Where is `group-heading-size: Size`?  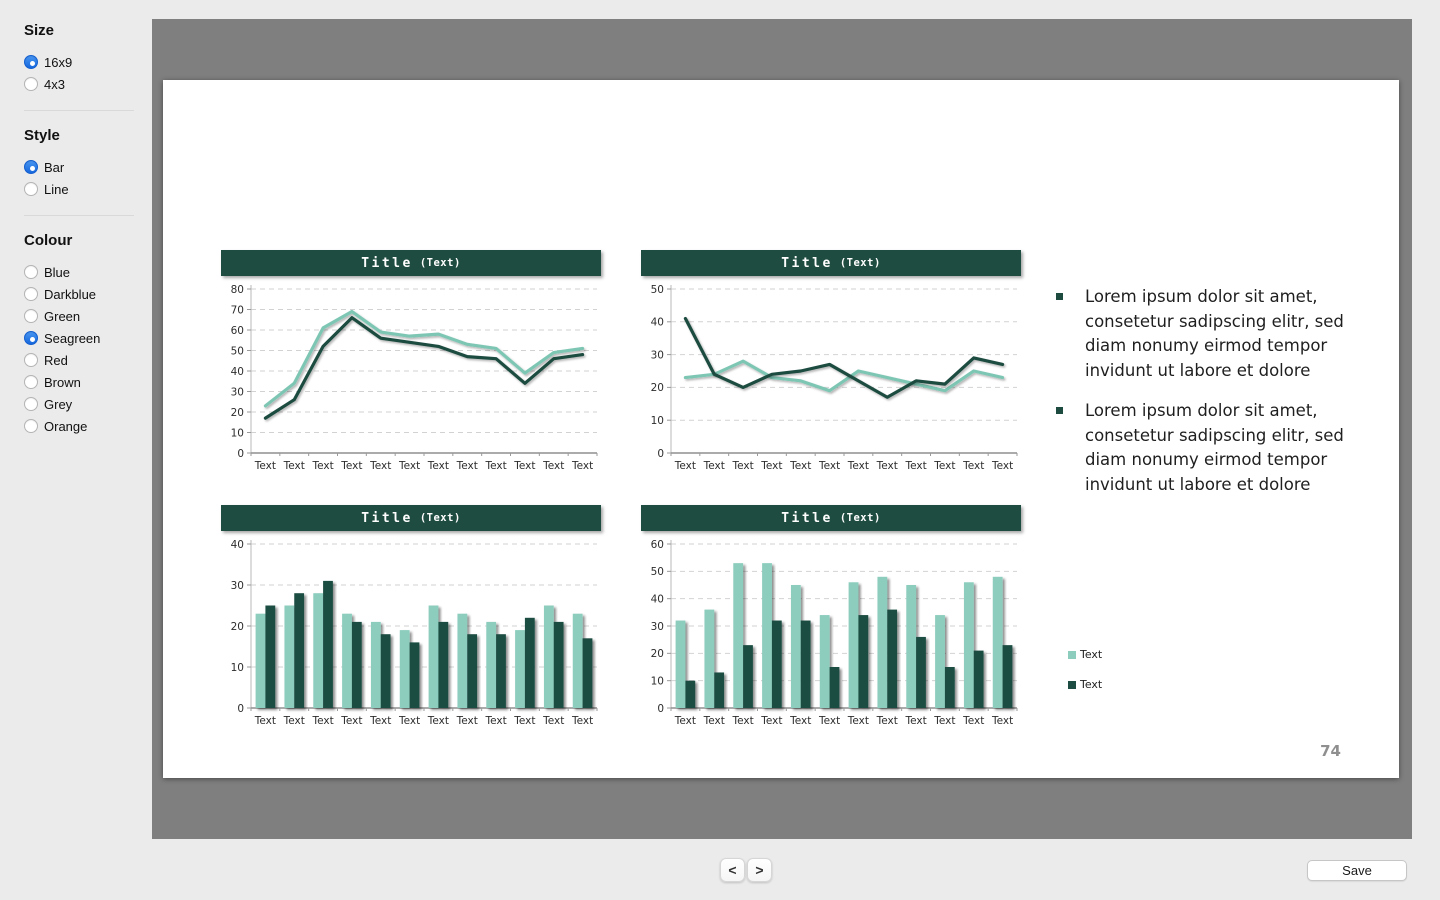 group-heading-size: Size is located at coordinates (39, 30).